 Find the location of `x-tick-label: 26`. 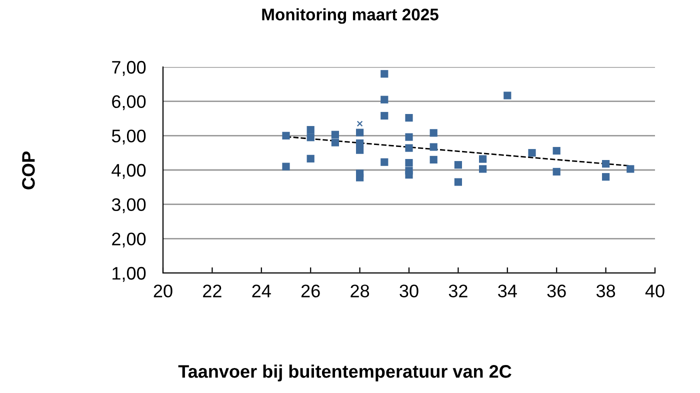

x-tick-label: 26 is located at coordinates (310, 291).